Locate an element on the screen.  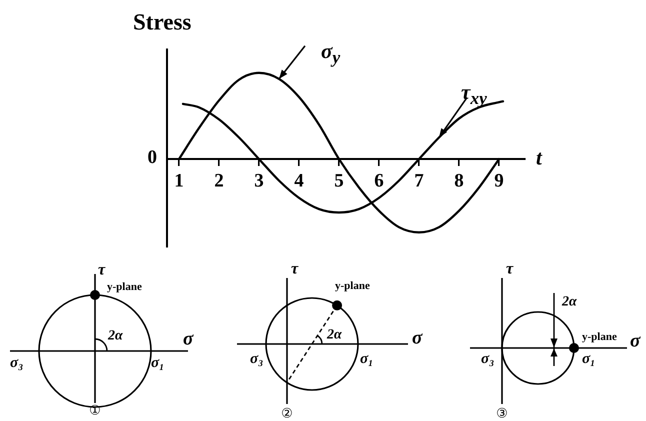
x-tick-label: 5 is located at coordinates (339, 181).